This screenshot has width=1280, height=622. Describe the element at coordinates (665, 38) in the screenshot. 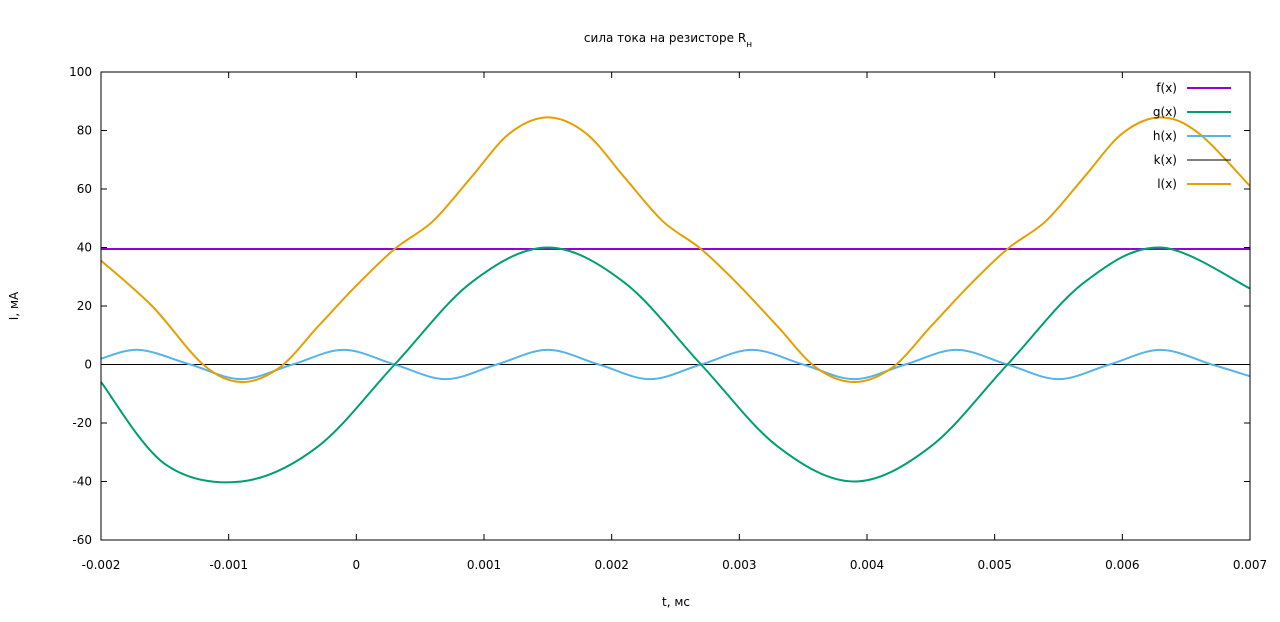

I see `chart-title-main: сила тока на резисторе R` at that location.